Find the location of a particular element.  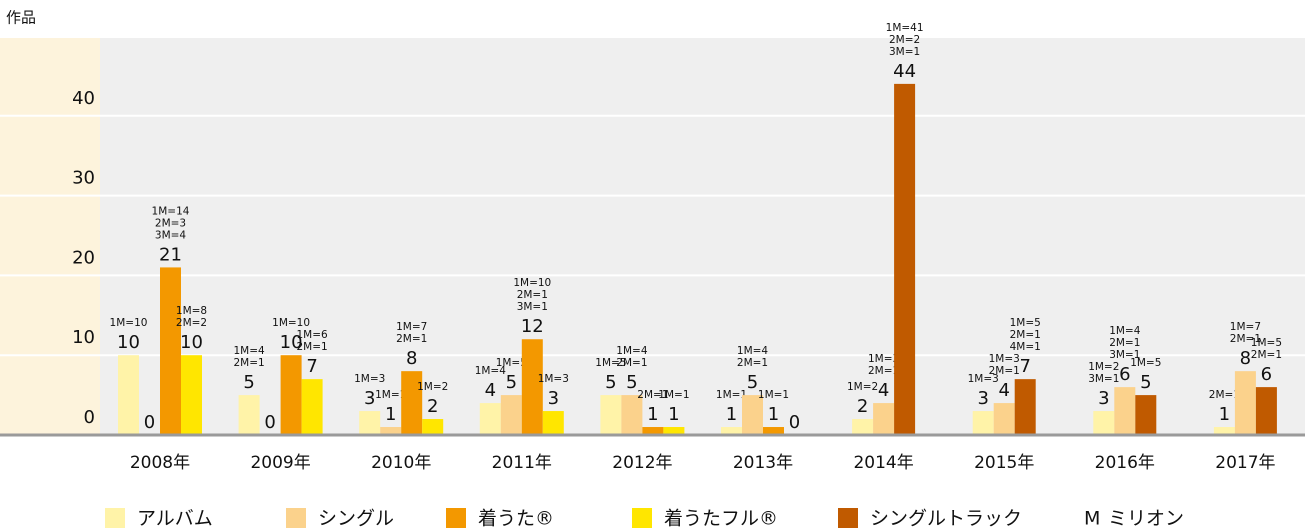

y-axis-label: 作品 is located at coordinates (21, 18).